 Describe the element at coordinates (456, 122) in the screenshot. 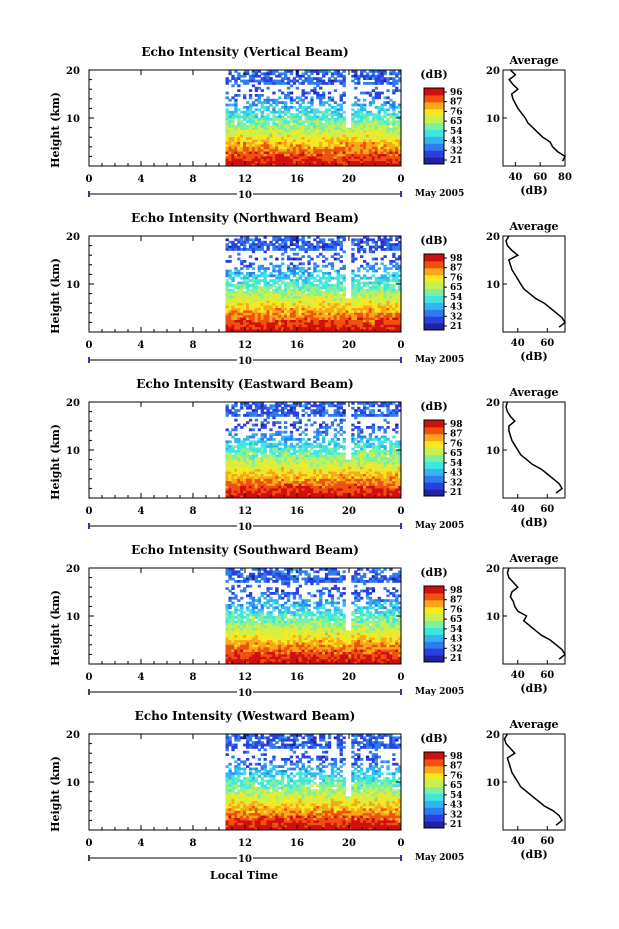

I see `colorbar-tick-label: 65` at that location.